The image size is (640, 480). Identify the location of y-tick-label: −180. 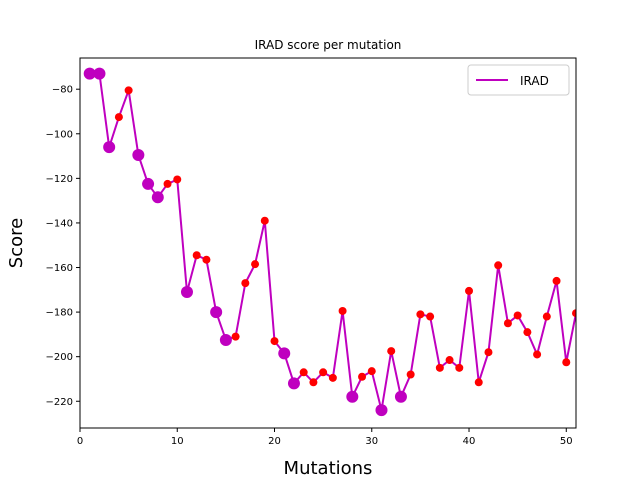
(59, 313).